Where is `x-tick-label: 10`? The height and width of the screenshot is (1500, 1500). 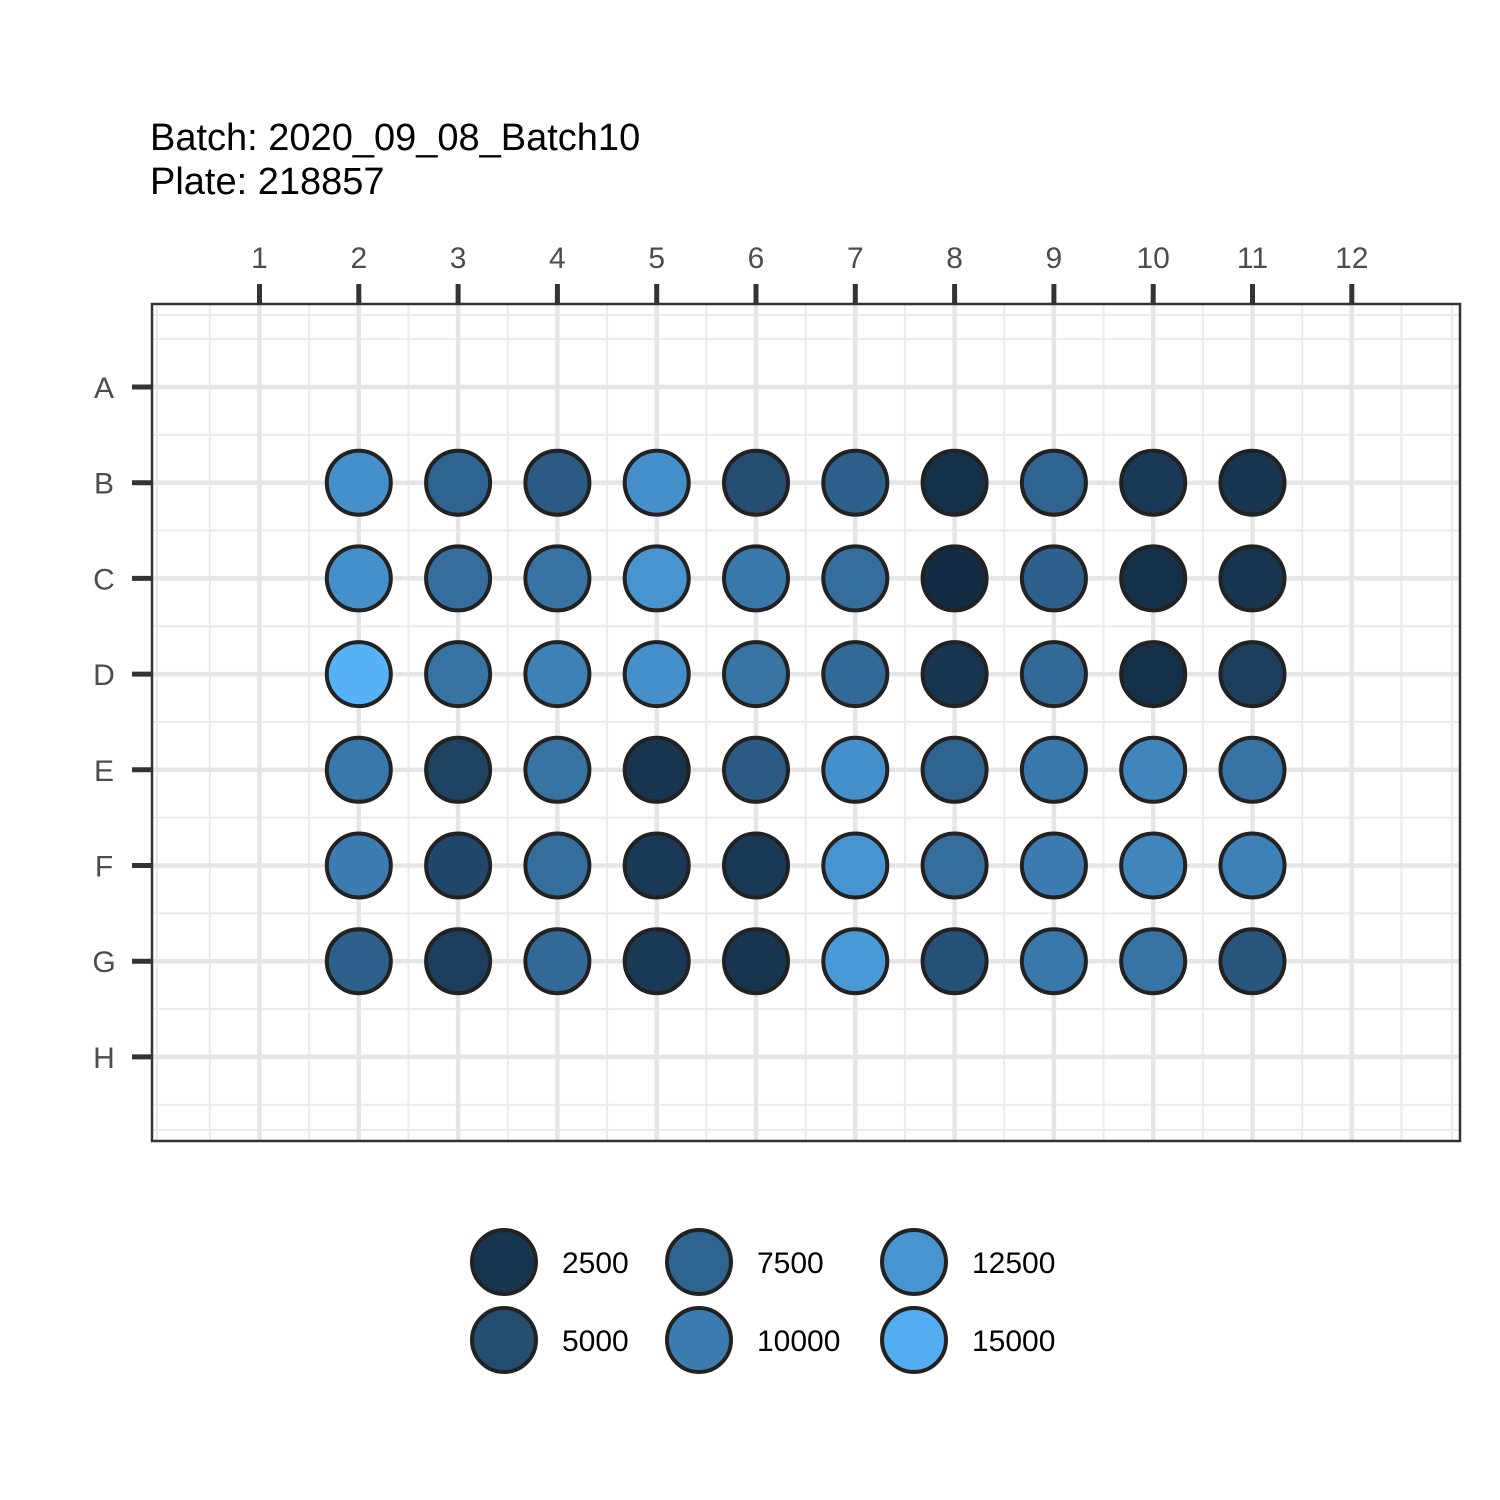 x-tick-label: 10 is located at coordinates (1153, 258).